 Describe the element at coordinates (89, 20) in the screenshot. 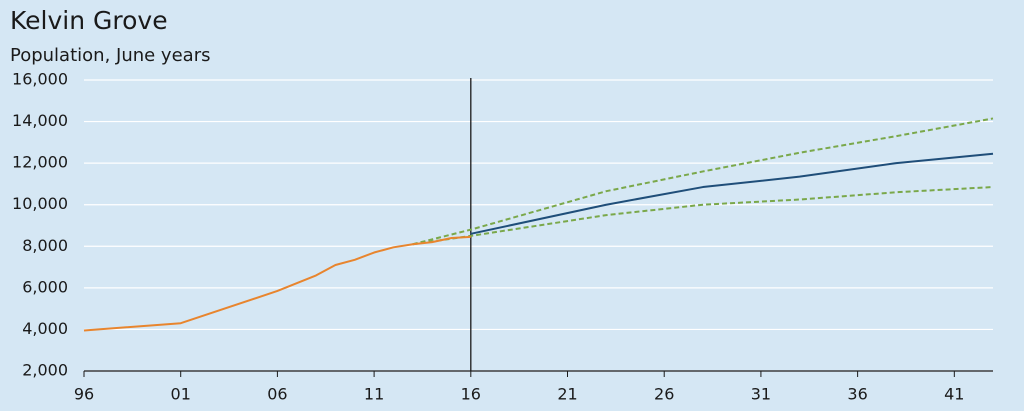

I see `chart-title: Kelvin Grove` at that location.